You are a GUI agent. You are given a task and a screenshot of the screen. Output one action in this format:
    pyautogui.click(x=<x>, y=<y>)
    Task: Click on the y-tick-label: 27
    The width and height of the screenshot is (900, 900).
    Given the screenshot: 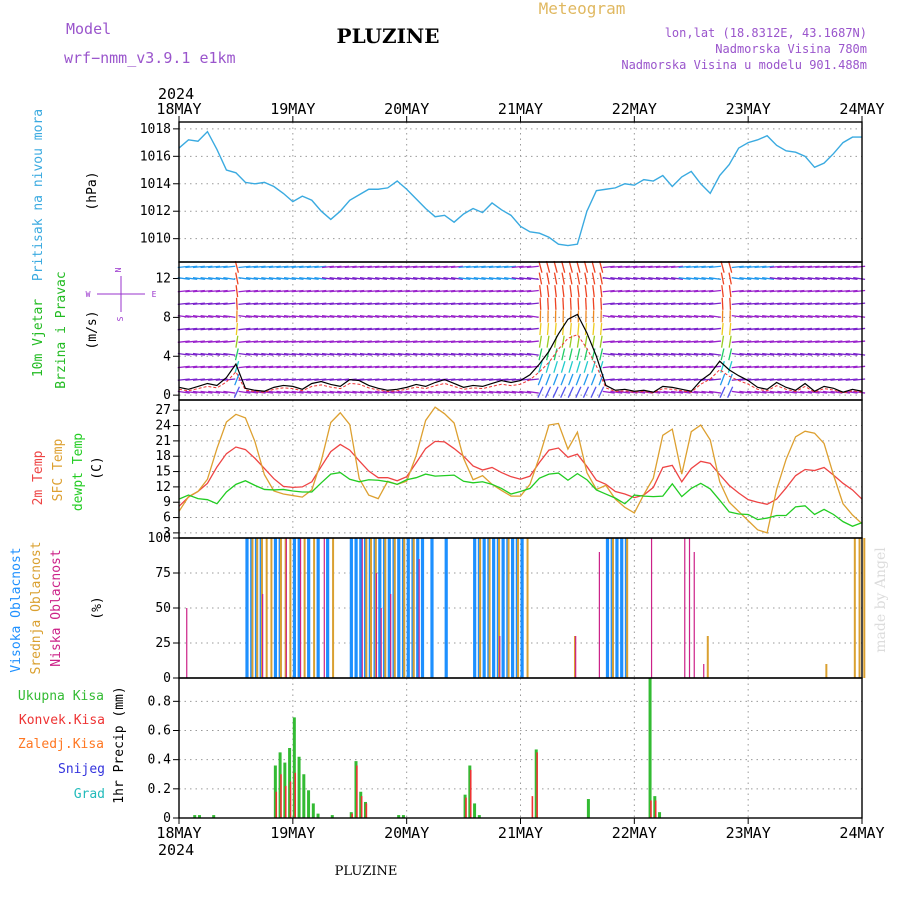 What is the action you would take?
    pyautogui.click(x=163, y=410)
    